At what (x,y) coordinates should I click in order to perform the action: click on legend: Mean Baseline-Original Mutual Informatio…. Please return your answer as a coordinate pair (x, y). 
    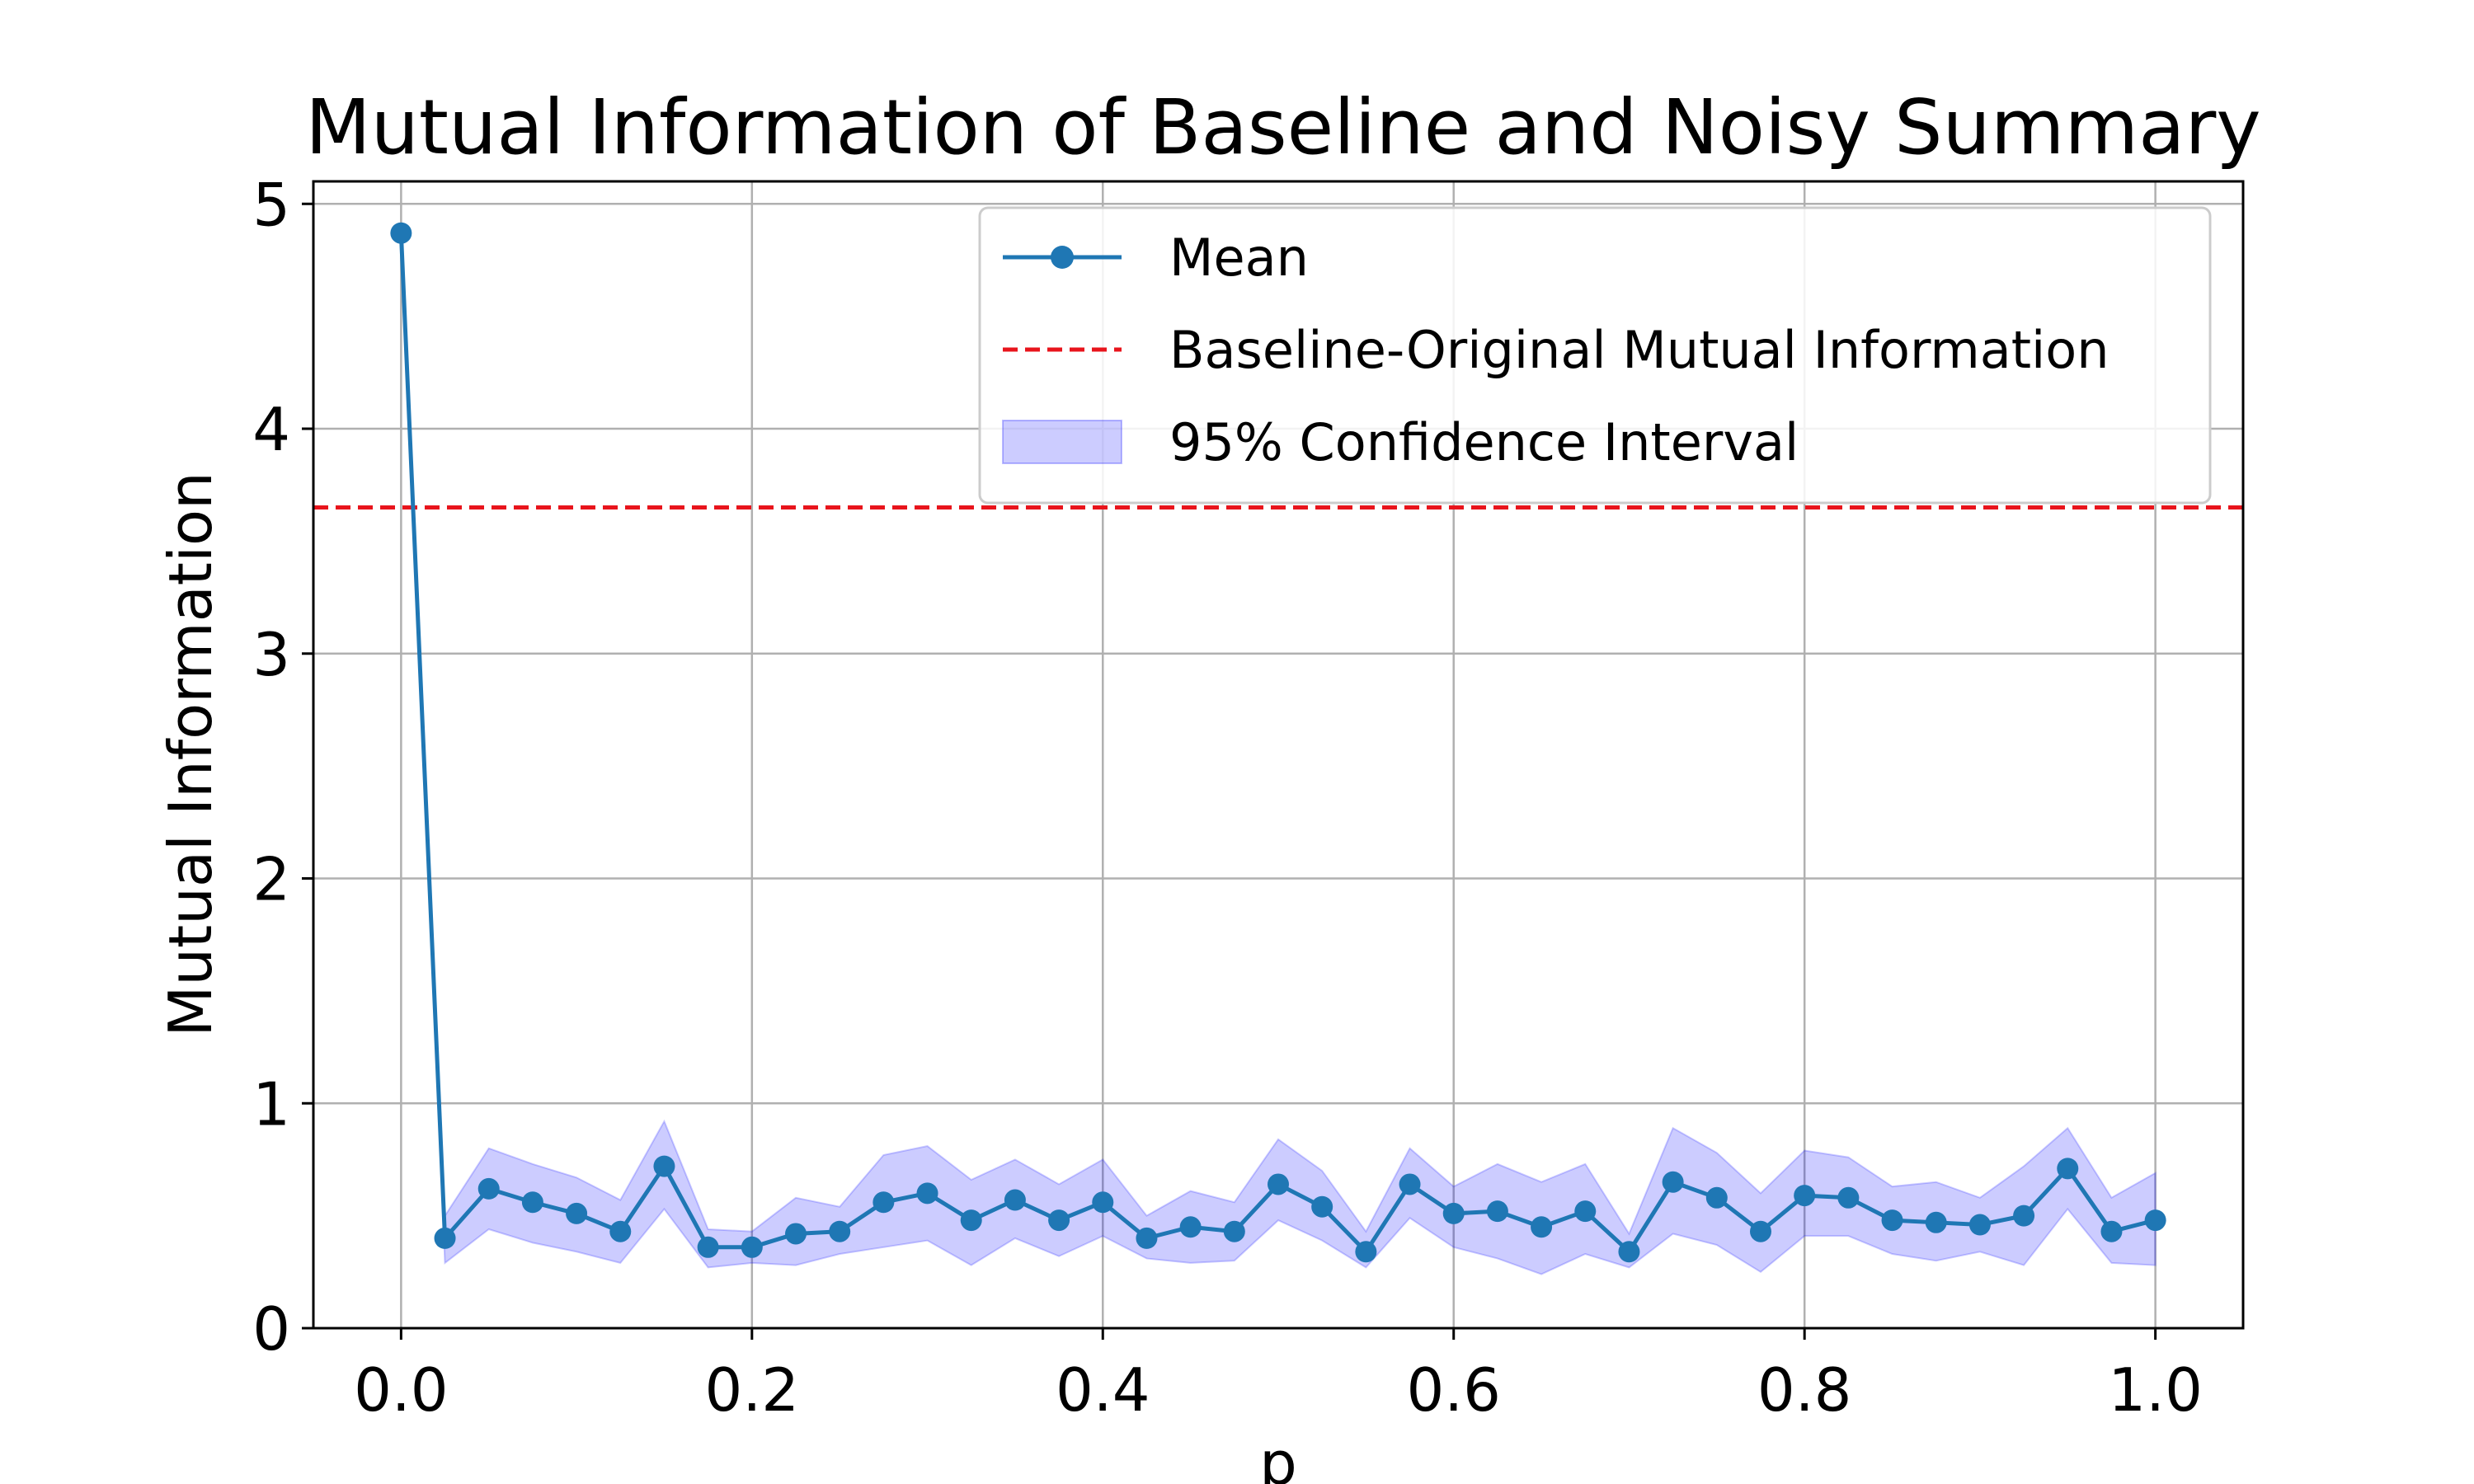
    Looking at the image, I should click on (1595, 355).